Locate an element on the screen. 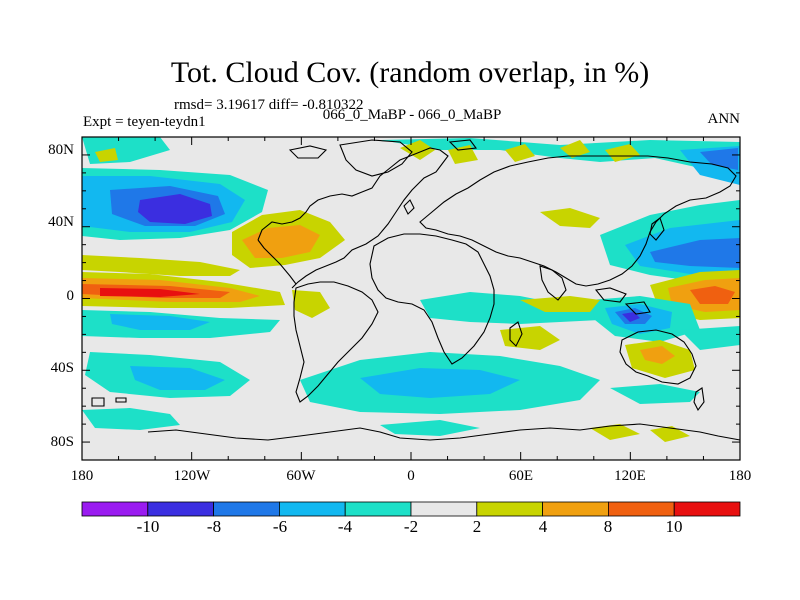 Image resolution: width=800 pixels, height=600 pixels. colorbar-label: 8 is located at coordinates (608, 526).